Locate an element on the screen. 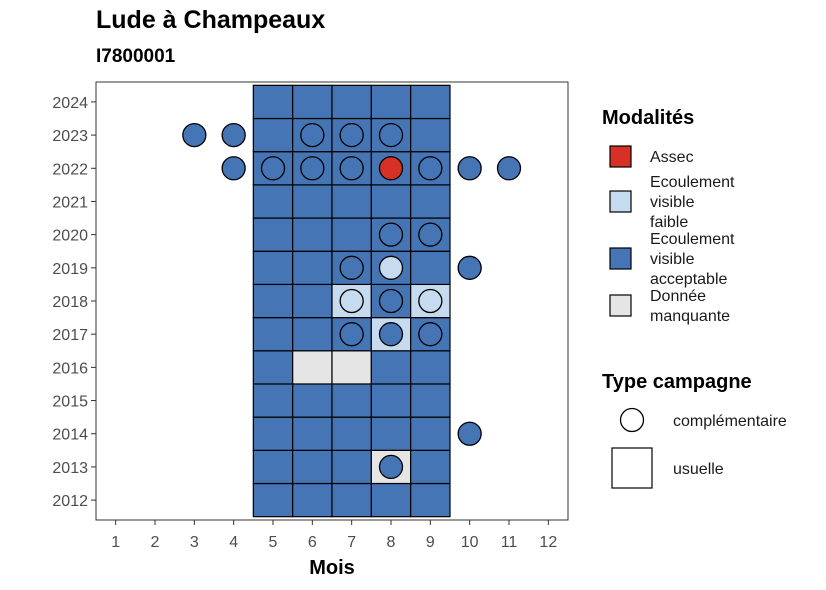  y-tick-label: 2016 is located at coordinates (70, 368).